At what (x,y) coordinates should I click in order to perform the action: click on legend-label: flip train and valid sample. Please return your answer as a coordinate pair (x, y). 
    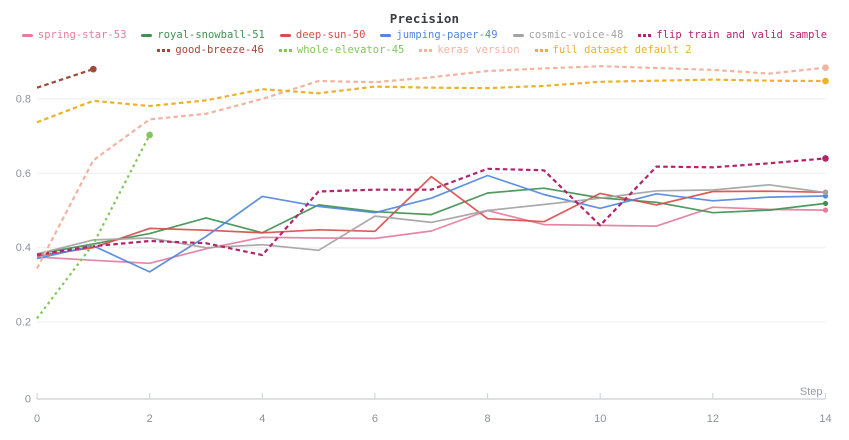
    Looking at the image, I should click on (742, 35).